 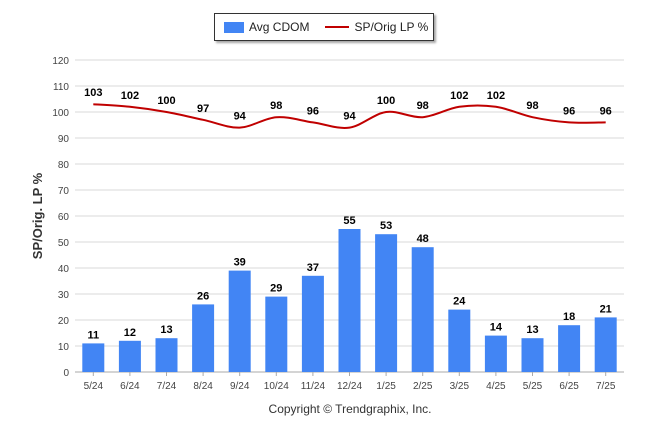 I want to click on x-tick-label: 9/24, so click(x=240, y=386).